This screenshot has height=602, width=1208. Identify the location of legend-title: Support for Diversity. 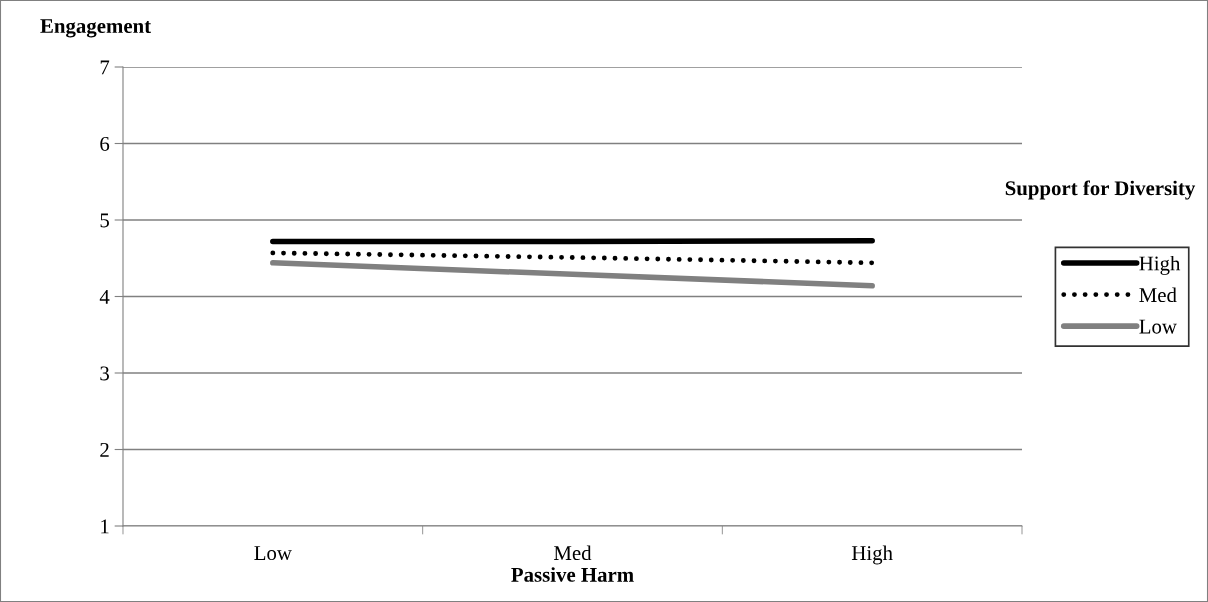
(1100, 190).